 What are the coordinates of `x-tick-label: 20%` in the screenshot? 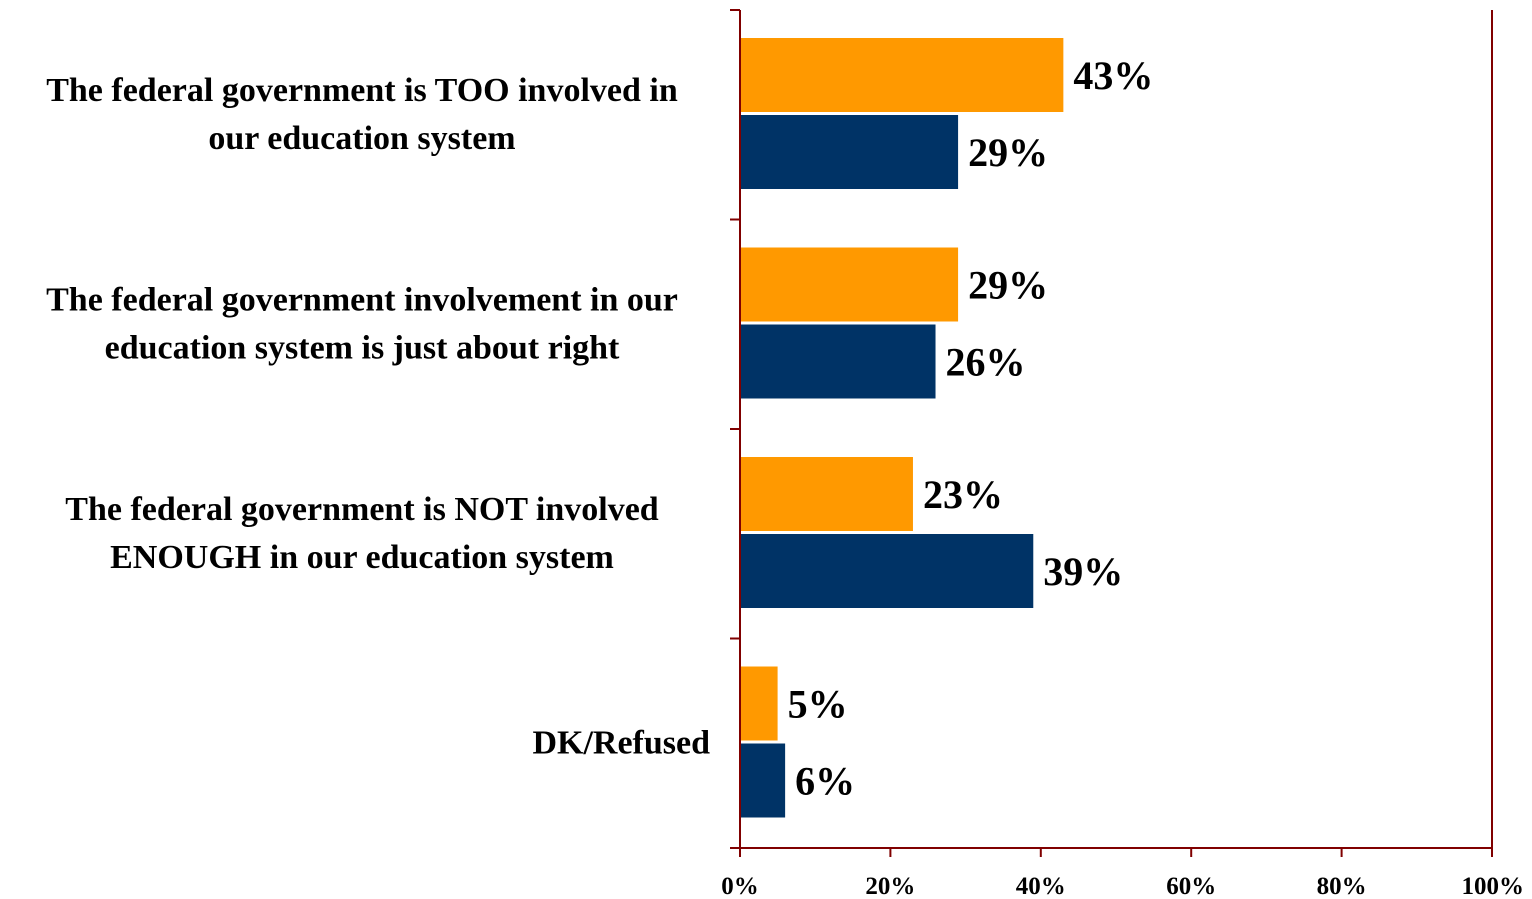 It's located at (890, 886).